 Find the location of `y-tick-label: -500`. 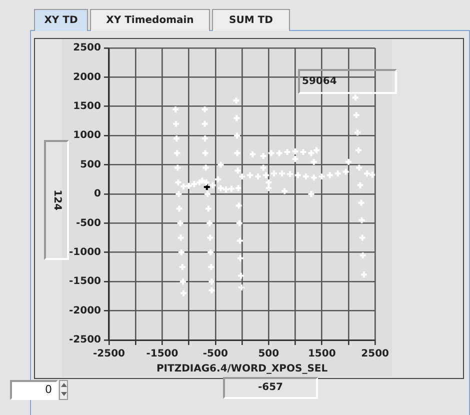

y-tick-label: -500 is located at coordinates (89, 223).